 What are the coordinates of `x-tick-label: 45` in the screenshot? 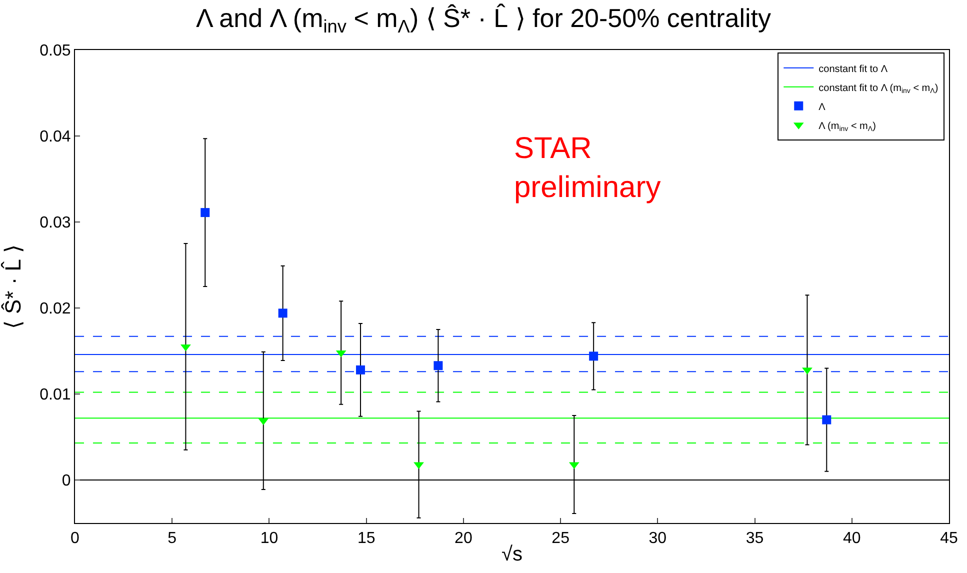 It's located at (949, 539).